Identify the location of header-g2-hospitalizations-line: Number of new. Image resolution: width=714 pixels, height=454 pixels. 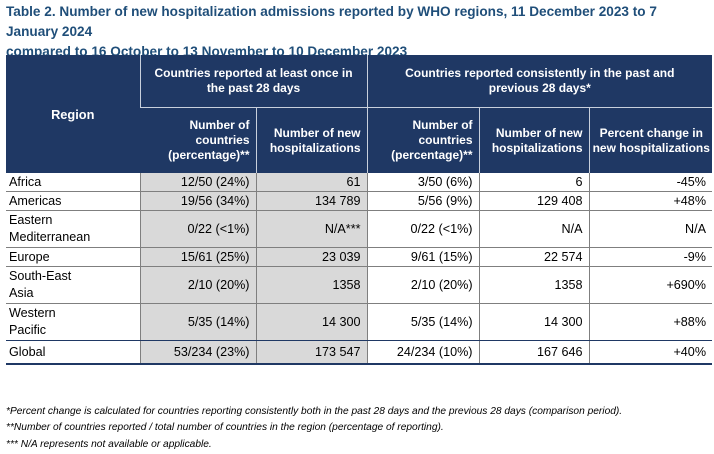
(539, 132).